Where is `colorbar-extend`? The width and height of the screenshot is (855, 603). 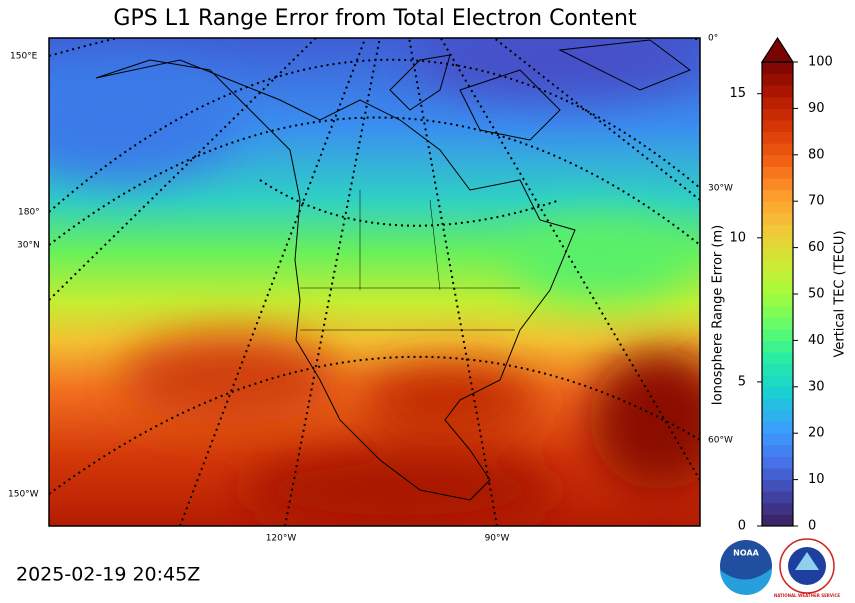 colorbar-extend is located at coordinates (777, 49).